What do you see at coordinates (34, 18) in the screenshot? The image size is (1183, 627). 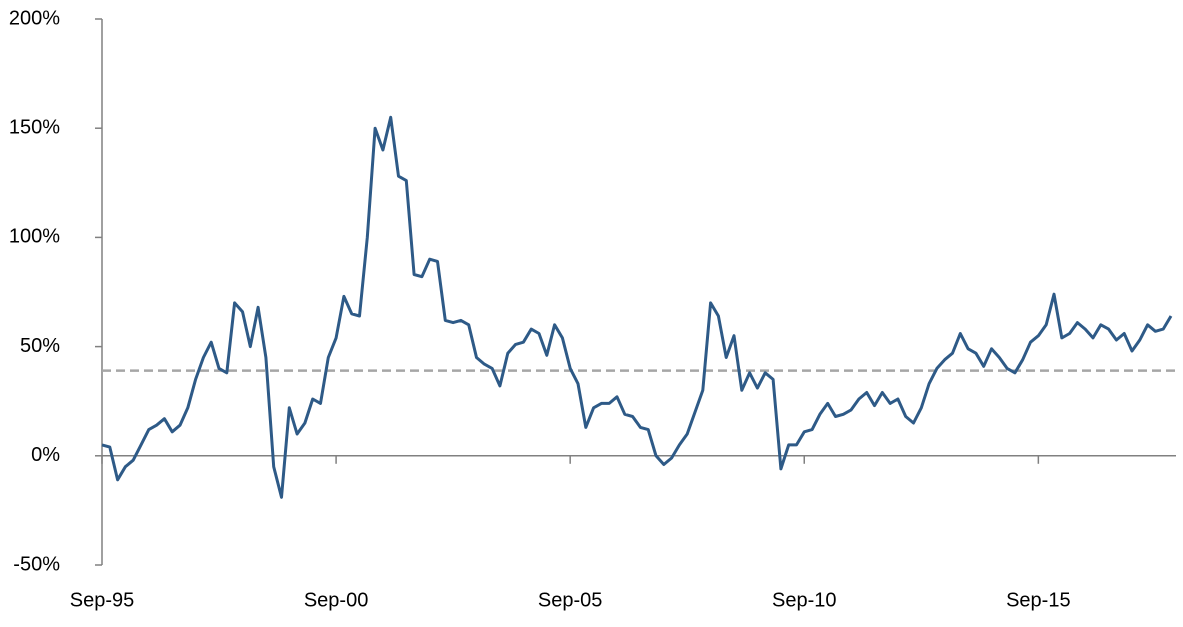 I see `y-tick-label: 200%` at bounding box center [34, 18].